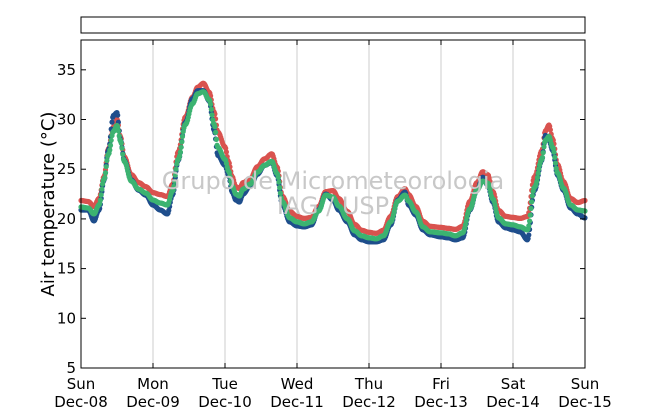  What do you see at coordinates (585, 401) in the screenshot?
I see `x-tick-label-date: Dec-15` at bounding box center [585, 401].